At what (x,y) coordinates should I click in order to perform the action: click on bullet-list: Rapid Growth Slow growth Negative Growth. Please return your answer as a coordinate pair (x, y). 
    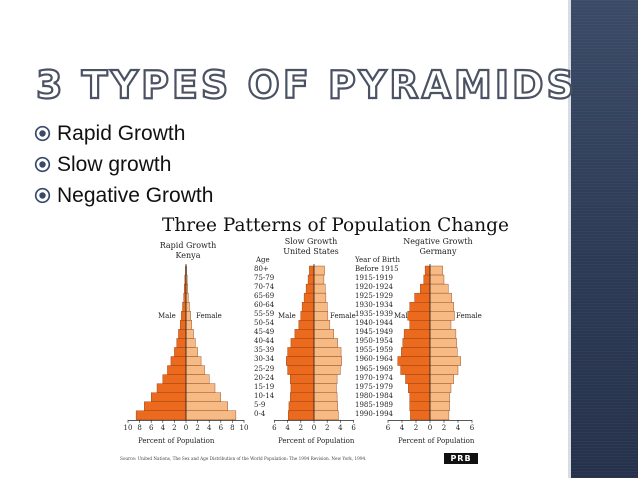
    Looking at the image, I should click on (123, 164).